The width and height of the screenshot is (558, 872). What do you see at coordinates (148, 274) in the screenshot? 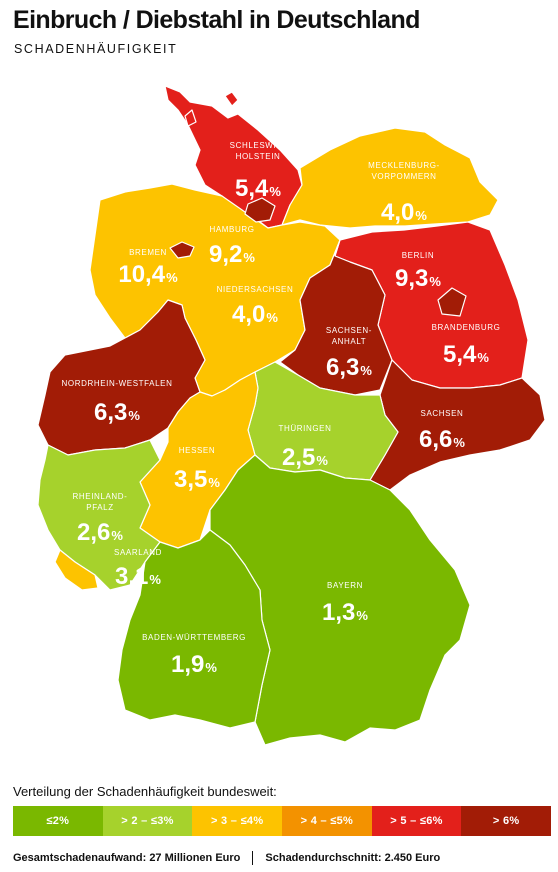
I see `region-value-bremen: 10,4%` at bounding box center [148, 274].